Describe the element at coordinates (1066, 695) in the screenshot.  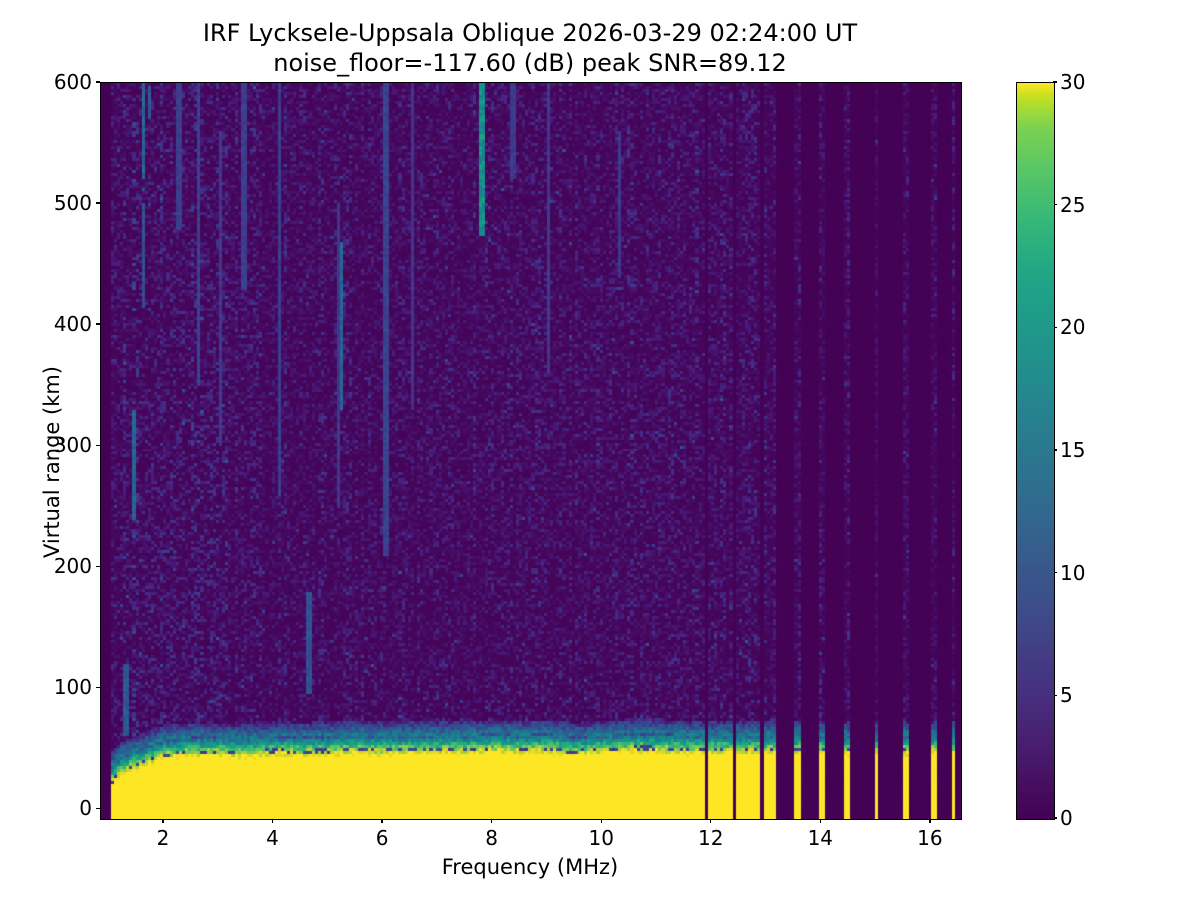
I see `colorbar-tick-label: 5` at that location.